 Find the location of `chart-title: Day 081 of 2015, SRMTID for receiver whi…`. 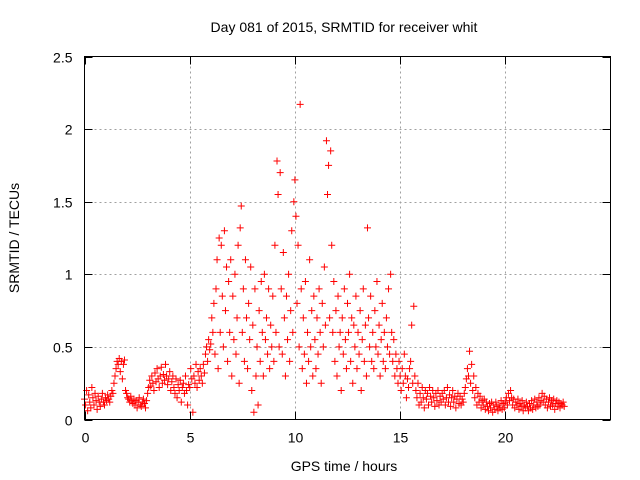

chart-title: Day 081 of 2015, SRMTID for receiver whi… is located at coordinates (344, 27).